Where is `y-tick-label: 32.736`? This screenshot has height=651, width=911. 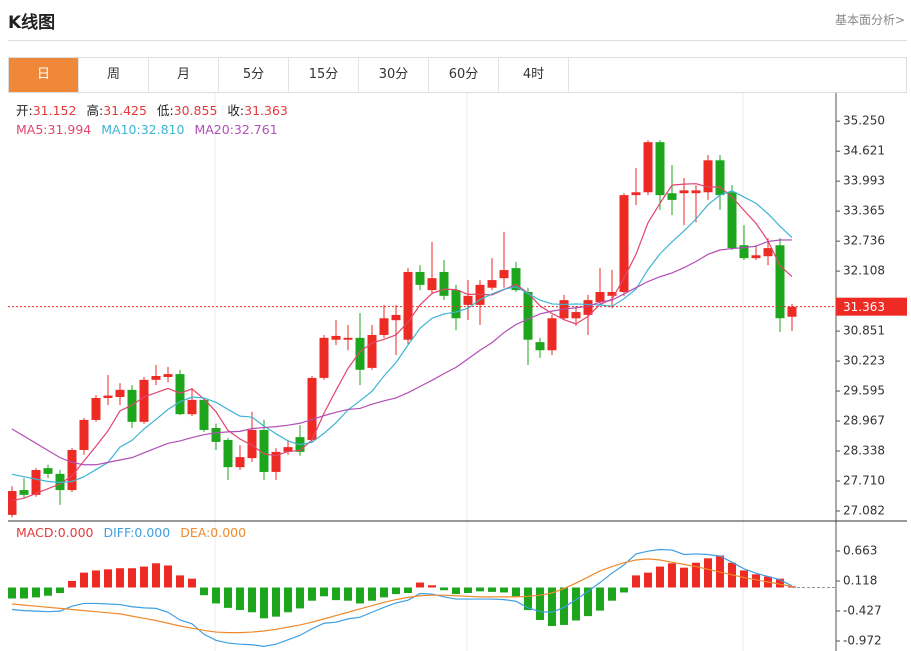
y-tick-label: 32.736 is located at coordinates (864, 241).